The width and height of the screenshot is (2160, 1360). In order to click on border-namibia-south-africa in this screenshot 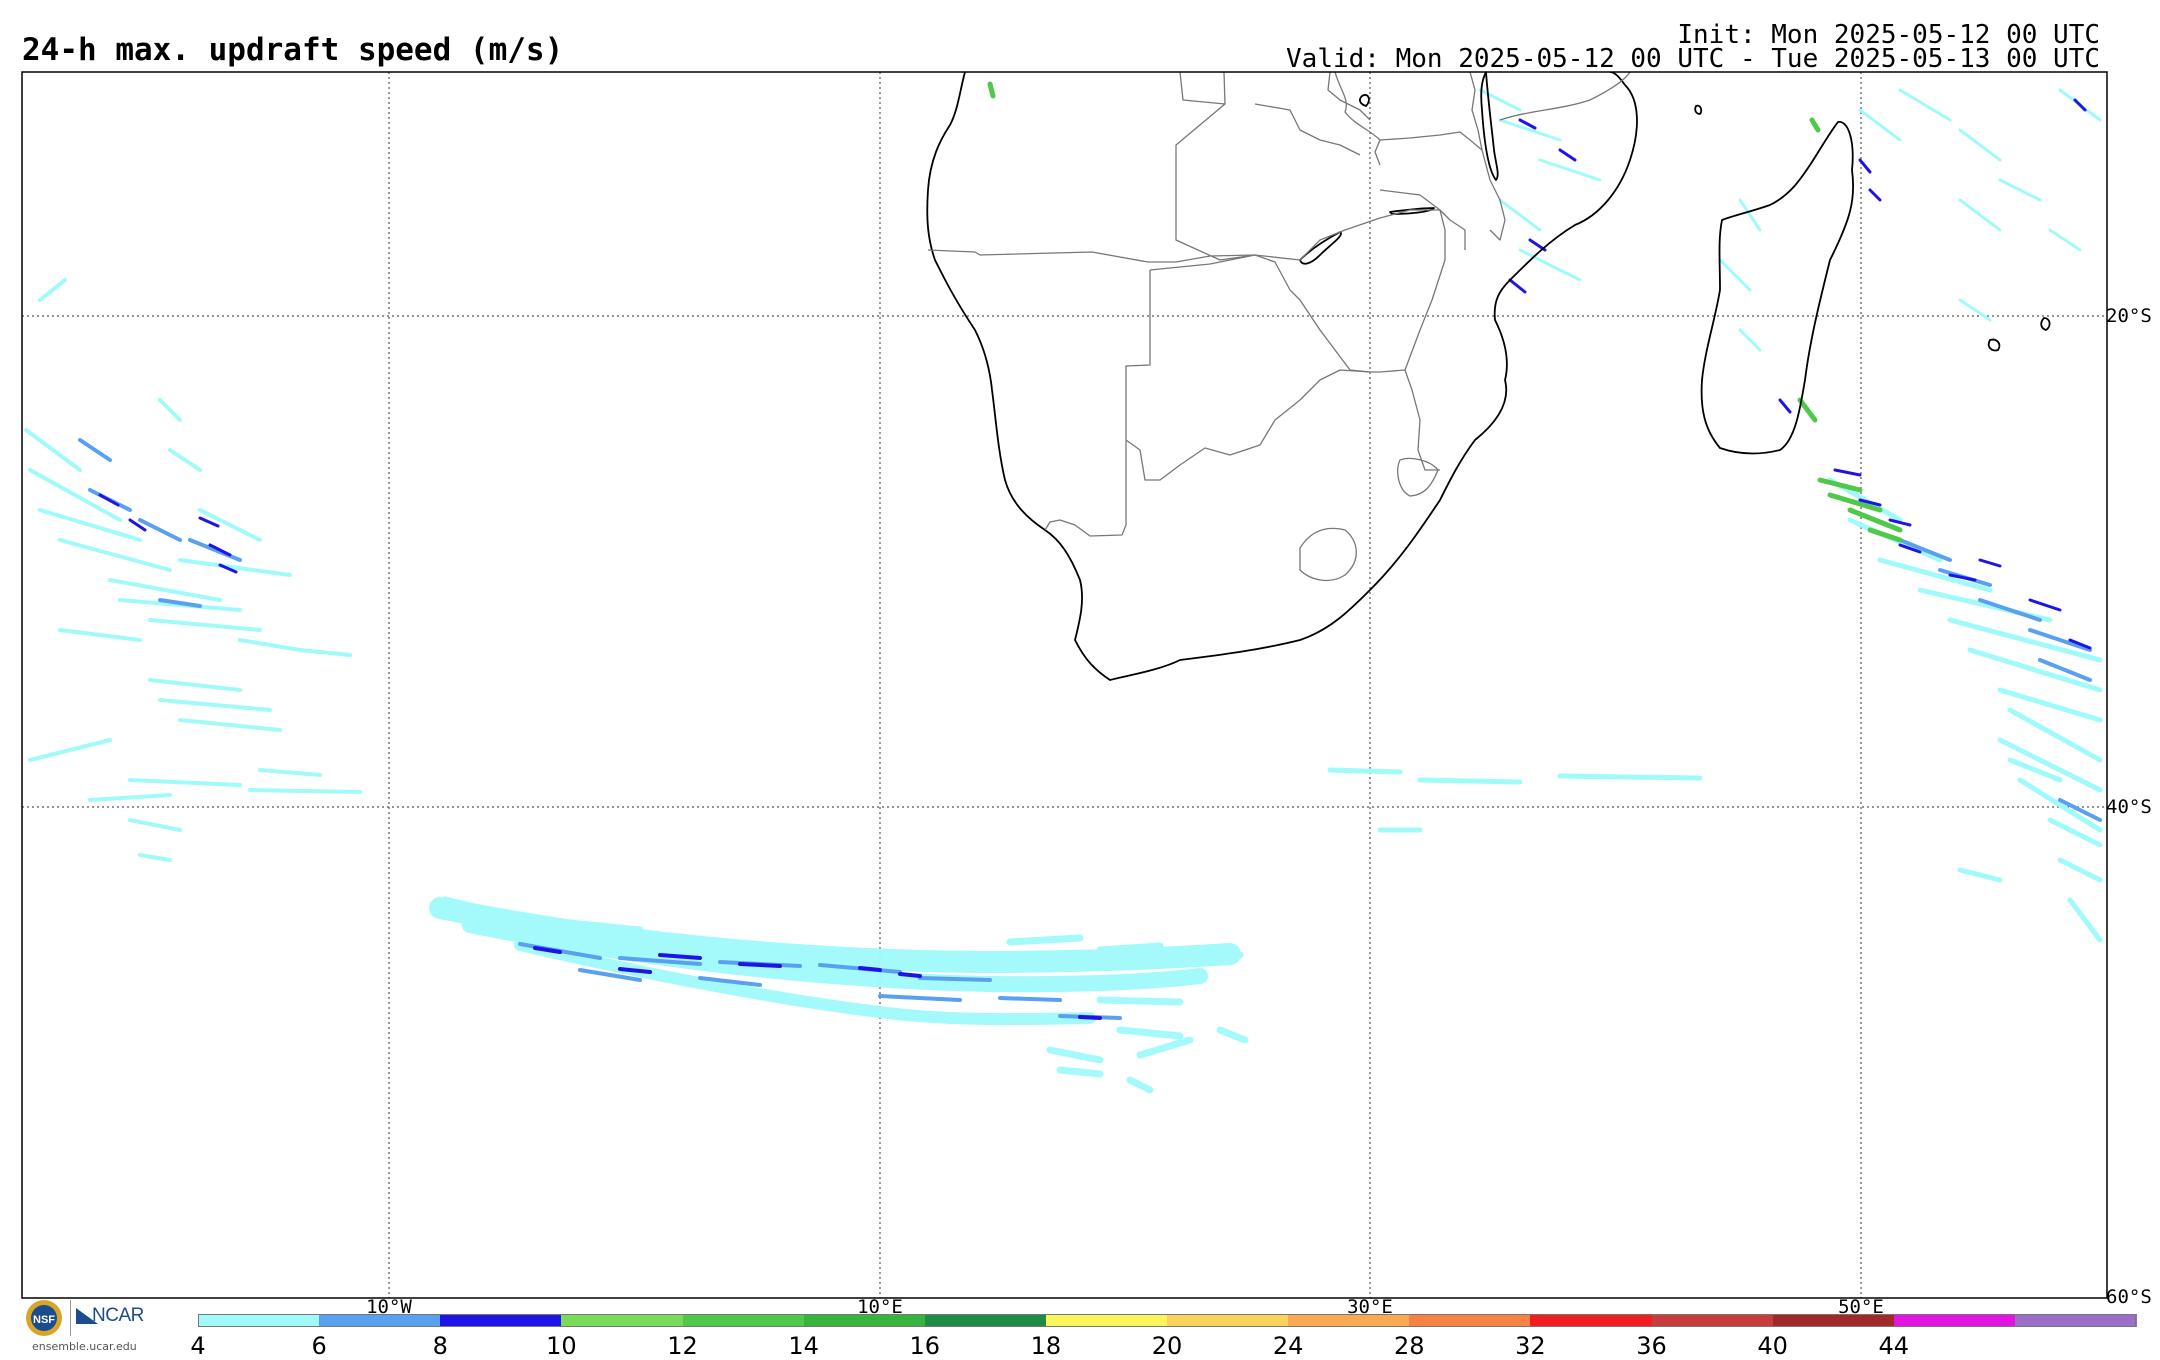, I will do `click(1085, 528)`.